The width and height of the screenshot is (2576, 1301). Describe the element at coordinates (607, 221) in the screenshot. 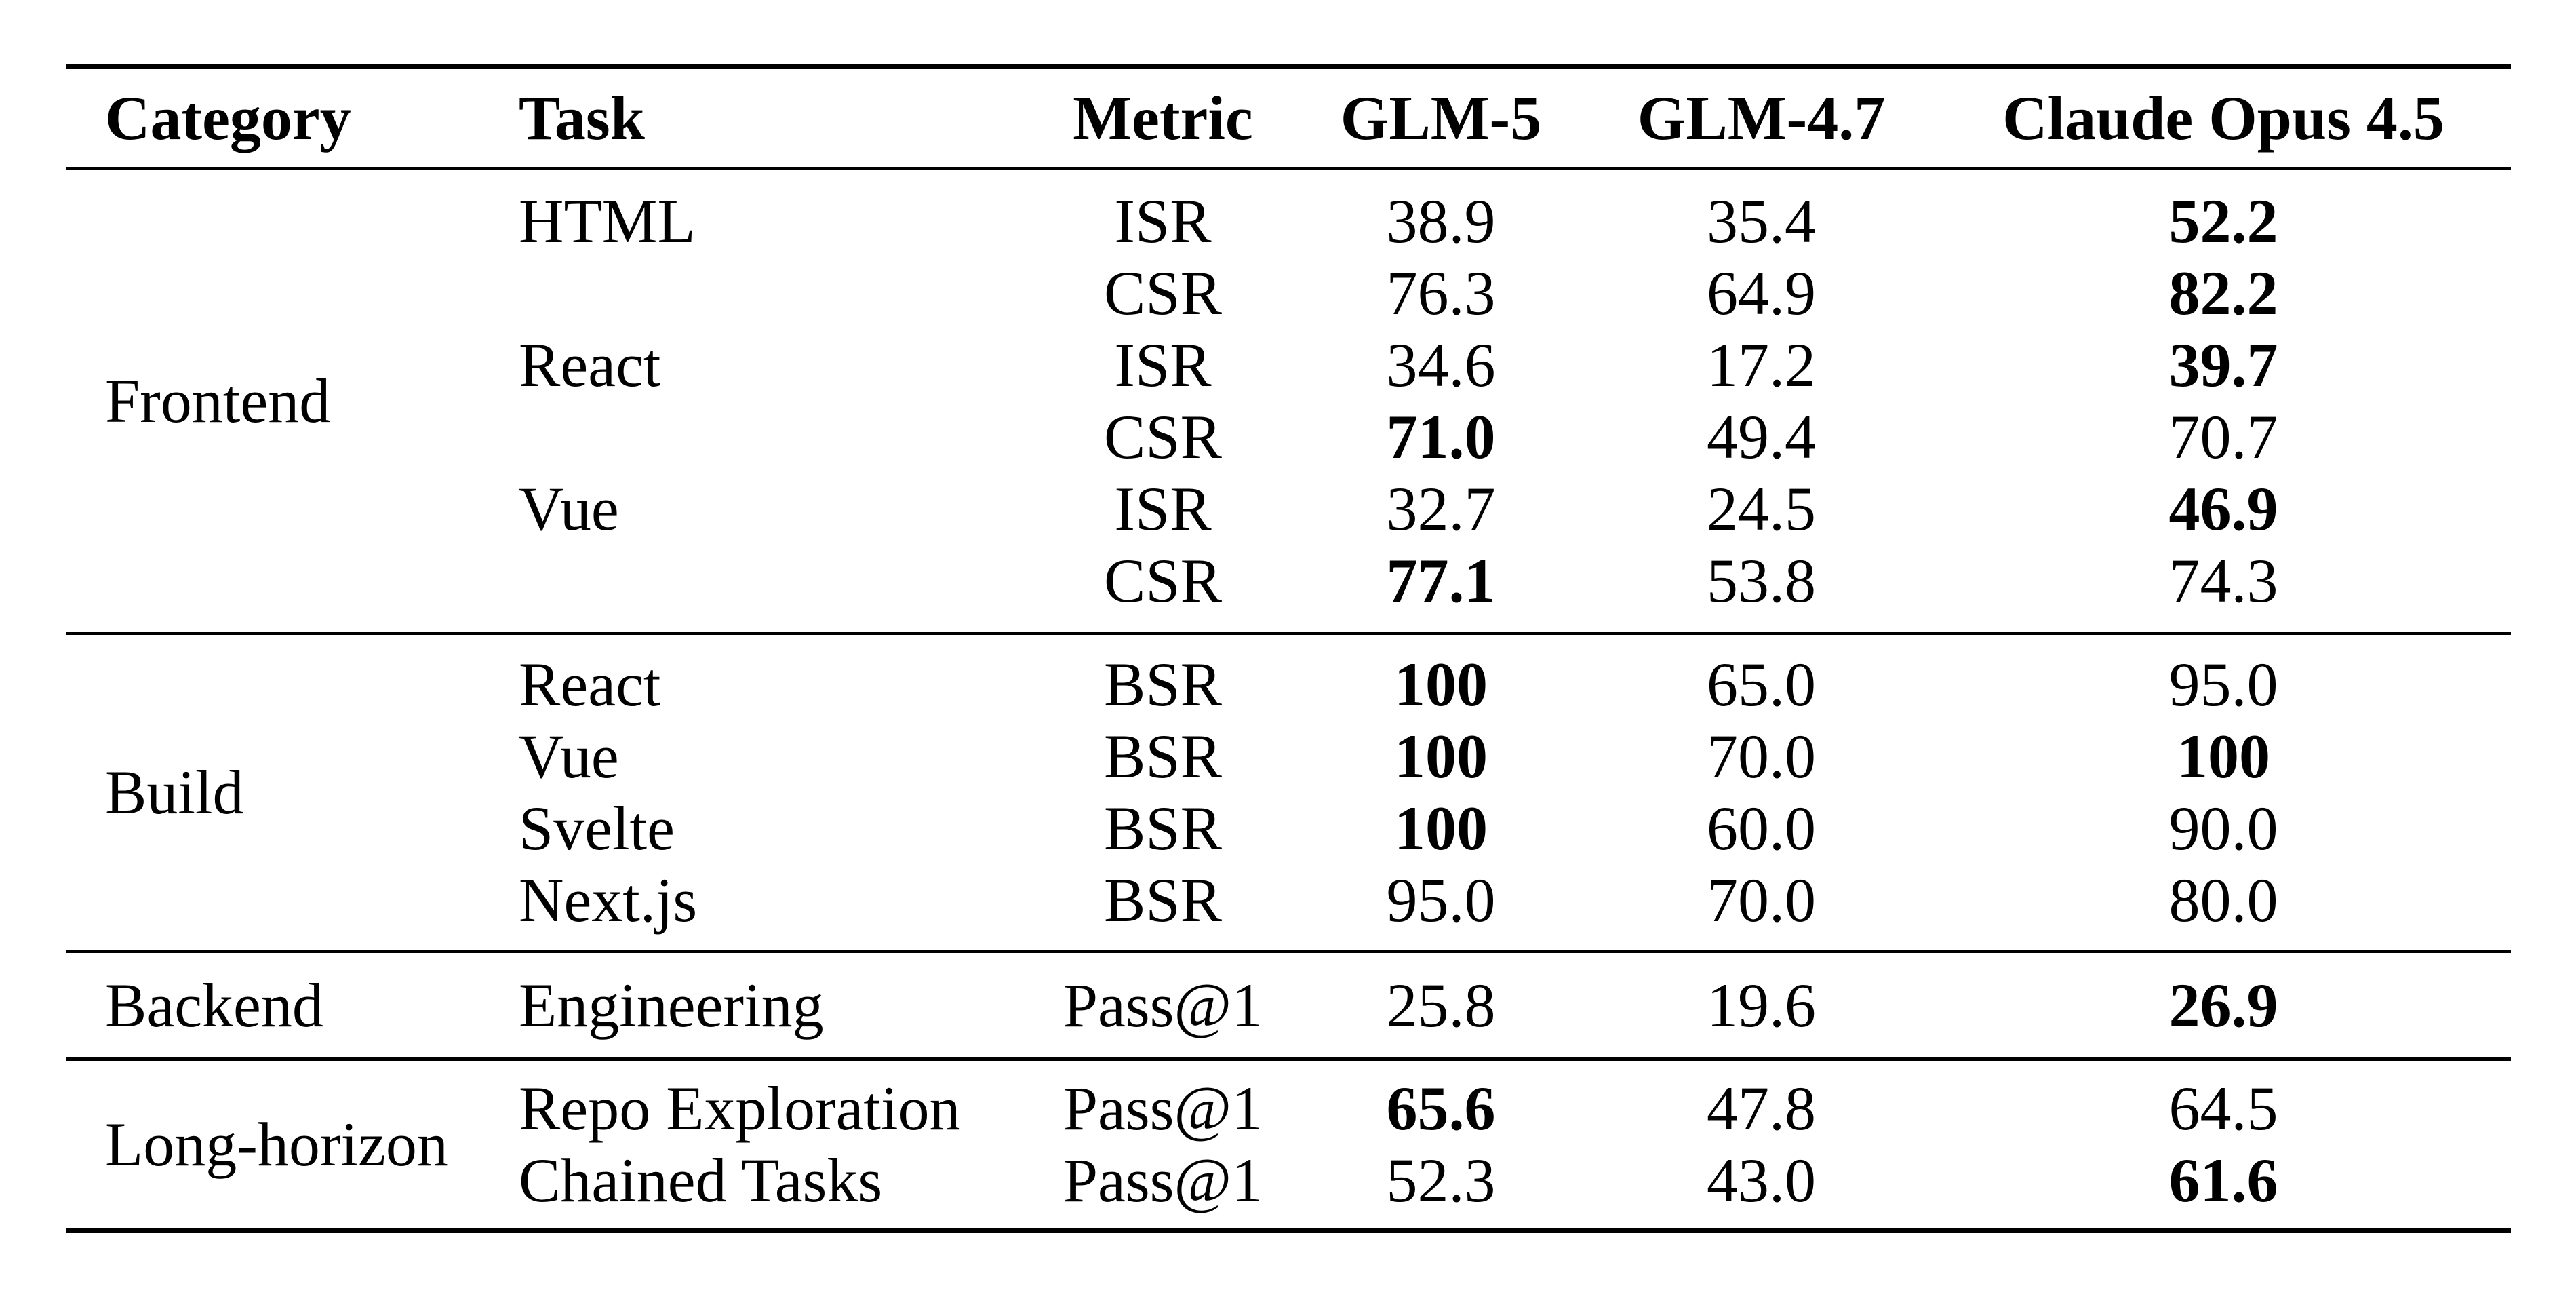

I see `task-cell: HTML` at that location.